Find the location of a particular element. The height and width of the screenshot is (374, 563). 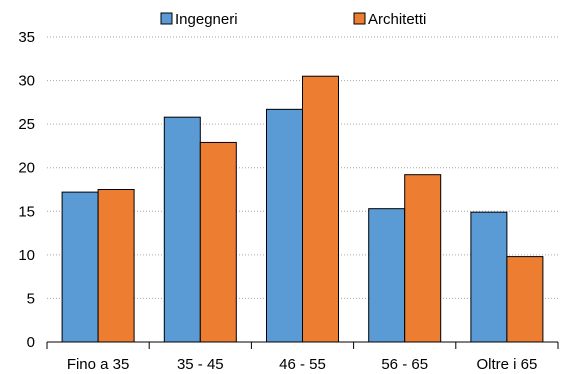

x-tick-label: 56 - 65 is located at coordinates (404, 364).